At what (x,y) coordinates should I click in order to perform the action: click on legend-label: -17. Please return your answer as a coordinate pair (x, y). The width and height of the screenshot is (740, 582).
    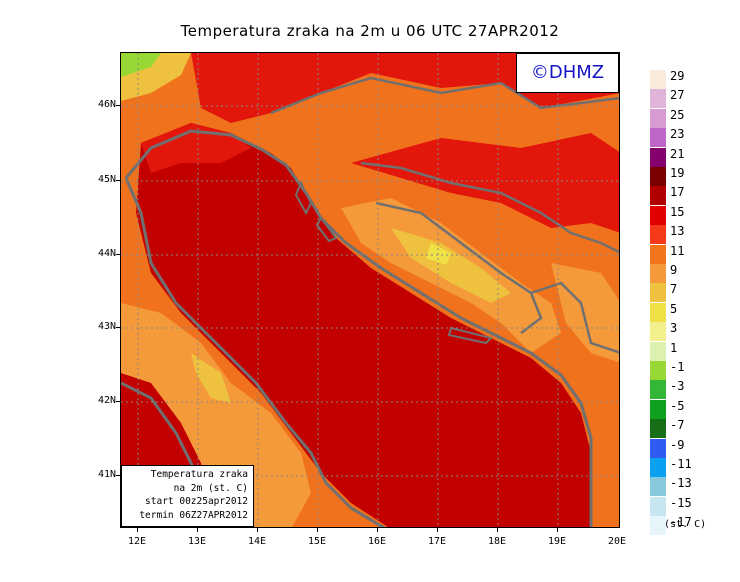
    Looking at the image, I should click on (681, 522).